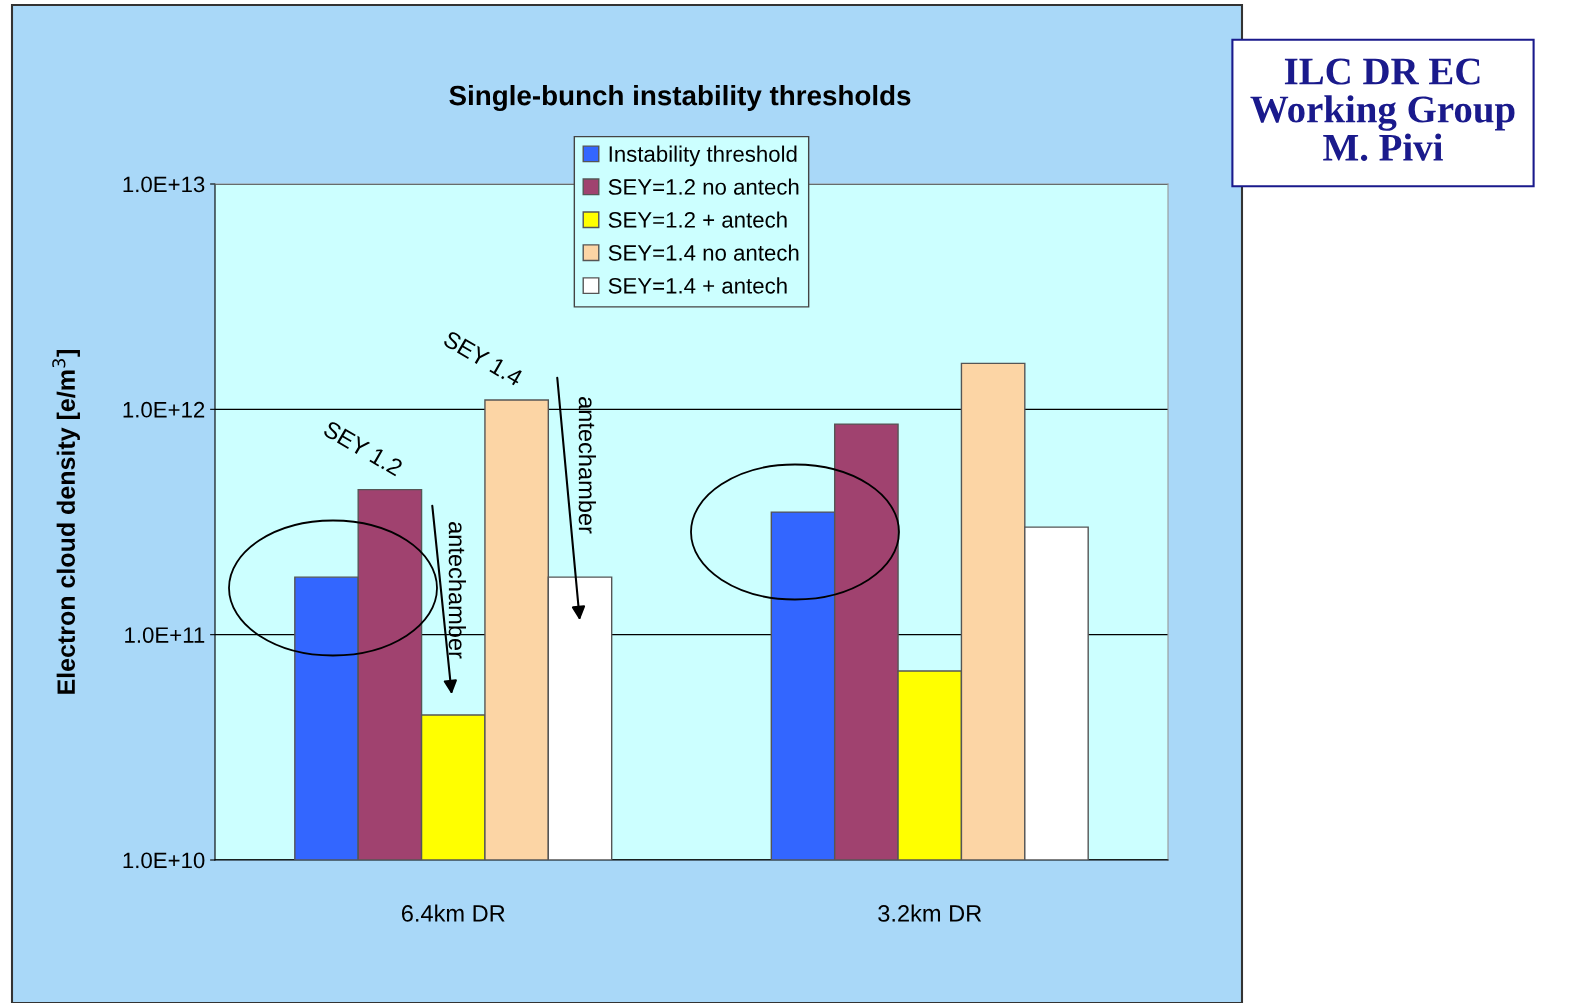  I want to click on text: ILC DR EC Working Group M. Pivi, so click(1382, 110).